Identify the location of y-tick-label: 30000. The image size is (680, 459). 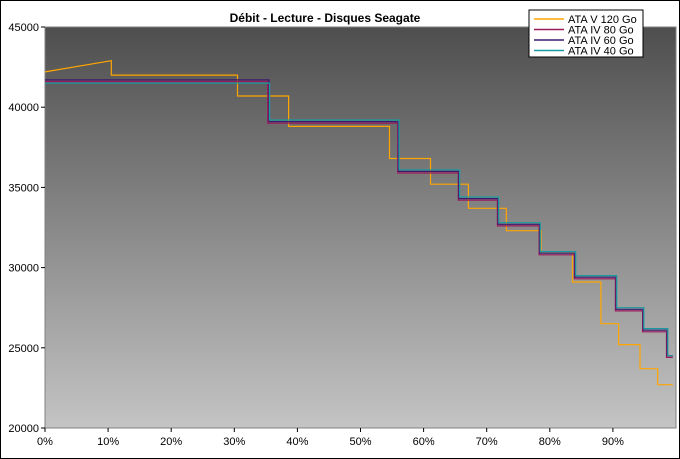
(23, 269).